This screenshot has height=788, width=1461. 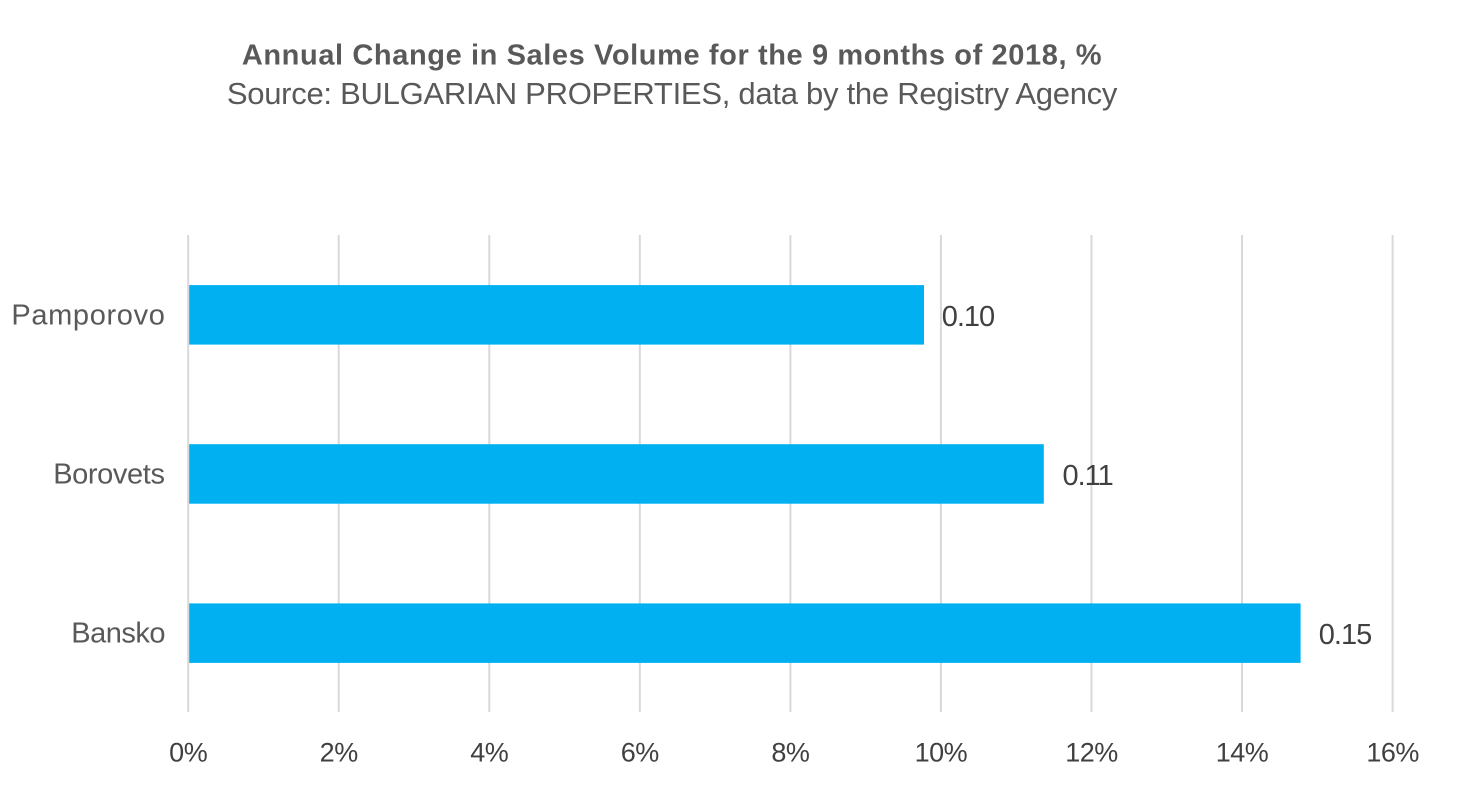 I want to click on svg-text: 0.15, so click(x=1345, y=635).